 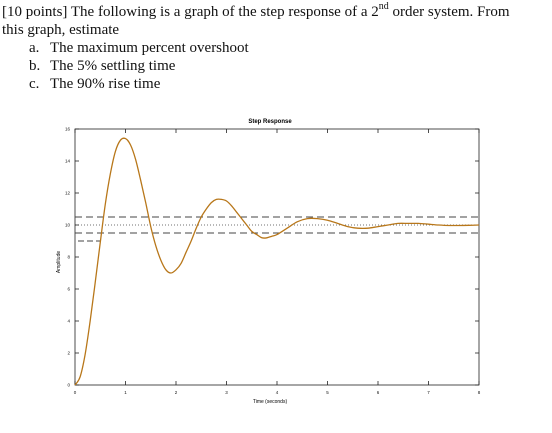 What do you see at coordinates (449, 12) in the screenshot?
I see `question-line-1-end: order system. From` at bounding box center [449, 12].